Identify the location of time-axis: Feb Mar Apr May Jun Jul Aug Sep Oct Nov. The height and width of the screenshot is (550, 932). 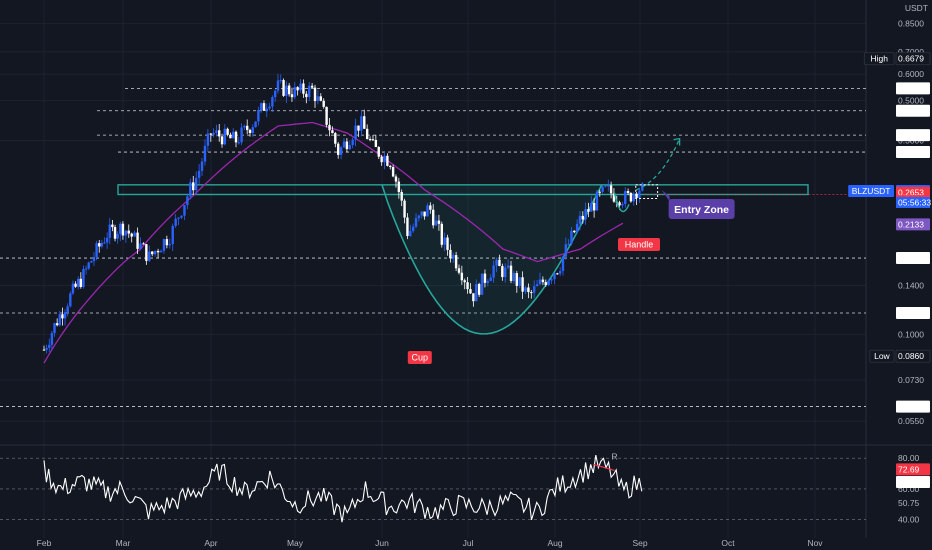
(430, 543).